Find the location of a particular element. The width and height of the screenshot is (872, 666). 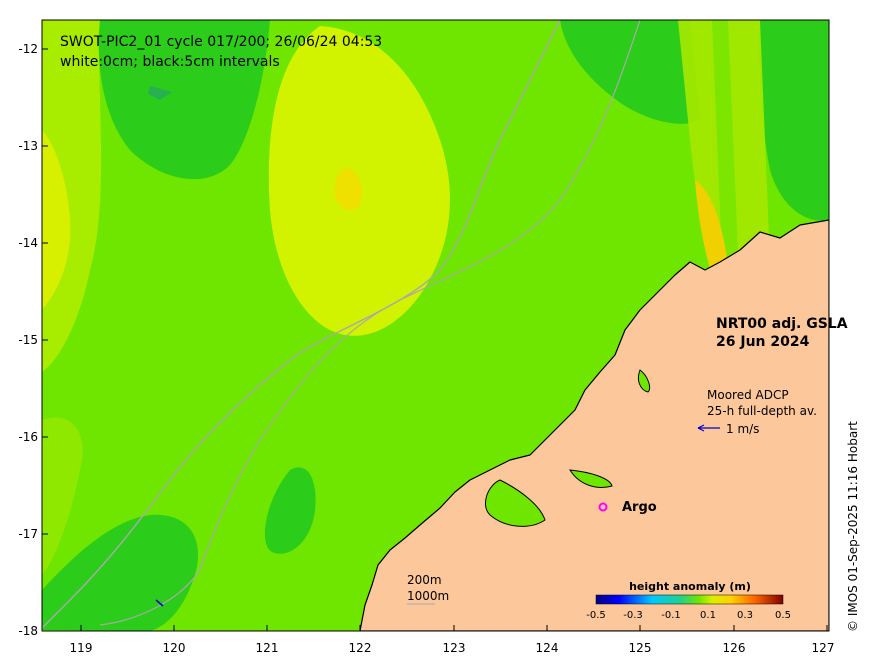

anomaly-low-northeast is located at coordinates (630, 72).